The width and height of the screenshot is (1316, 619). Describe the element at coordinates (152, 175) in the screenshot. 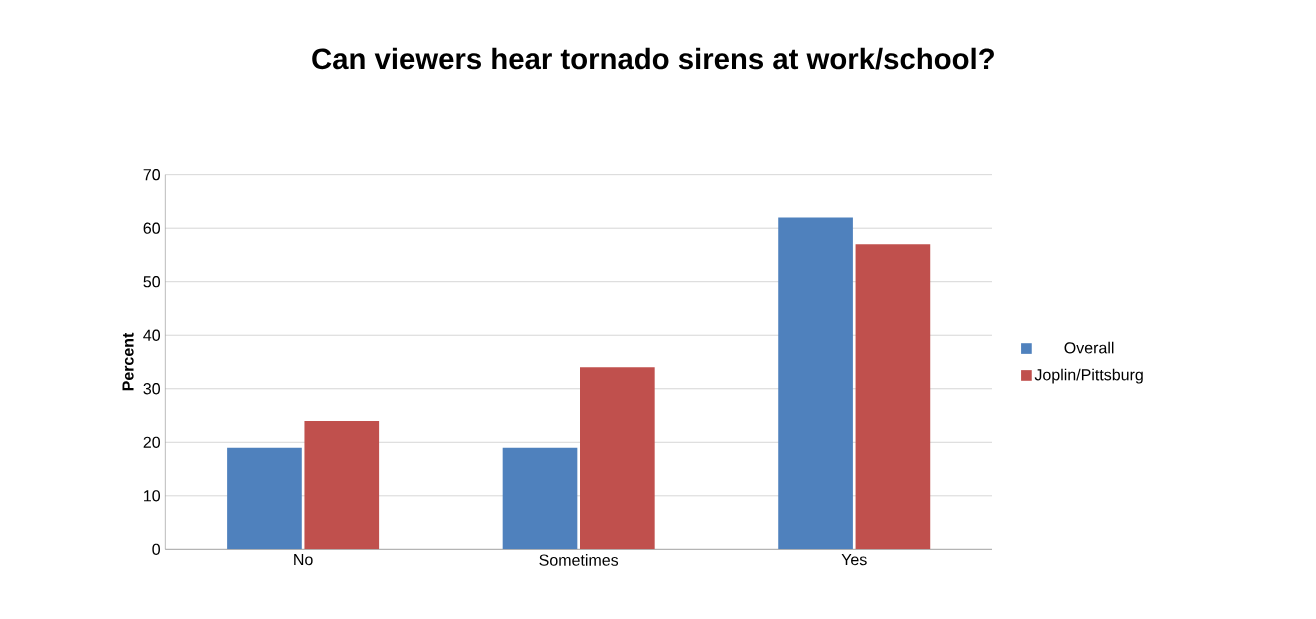

I see `y-tick-label: 70` at that location.